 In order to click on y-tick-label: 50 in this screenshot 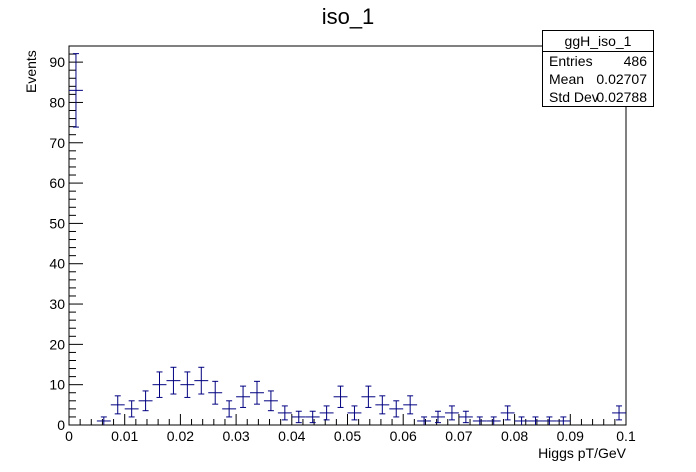, I will do `click(57, 223)`.